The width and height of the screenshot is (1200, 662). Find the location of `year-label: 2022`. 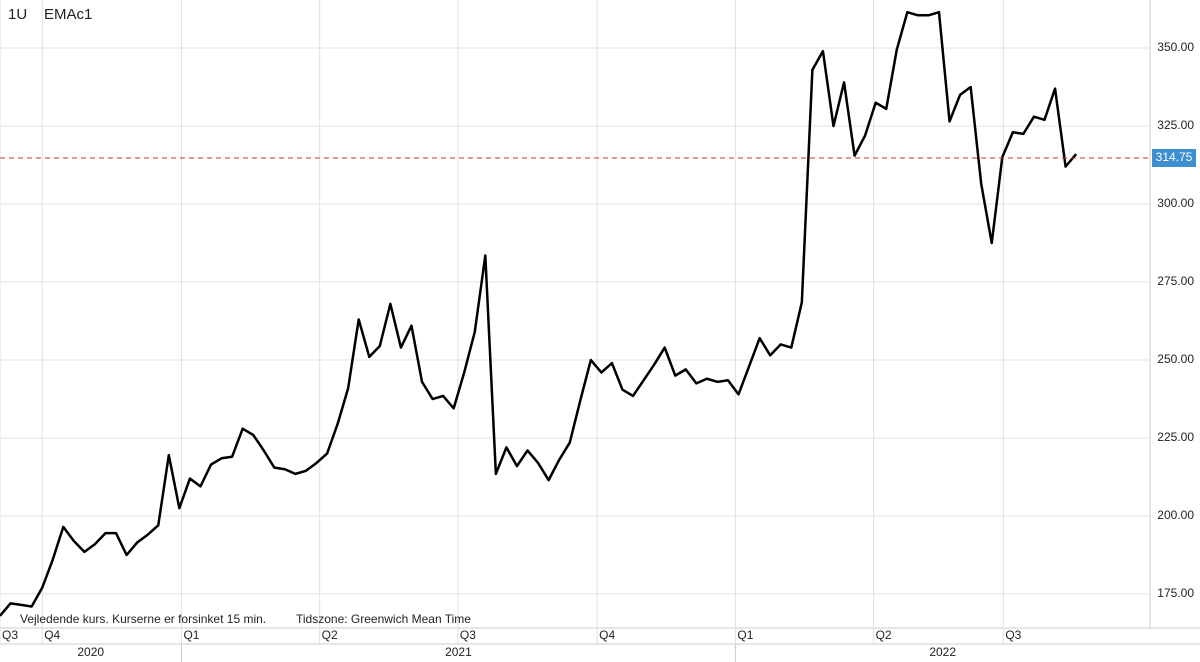

year-label: 2022 is located at coordinates (942, 652).